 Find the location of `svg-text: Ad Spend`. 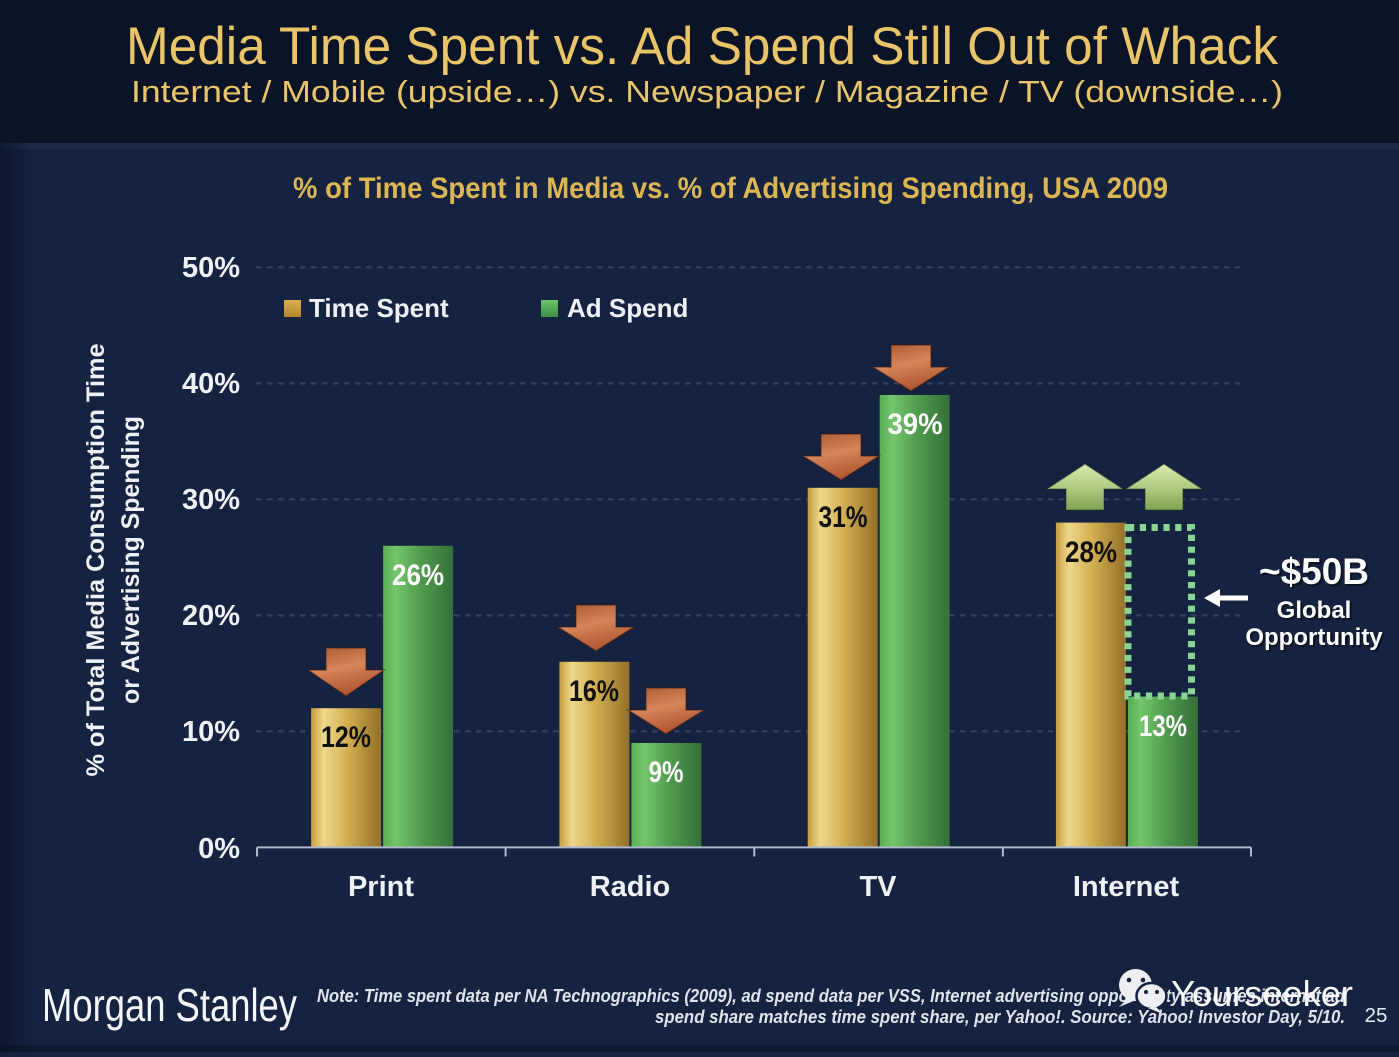

svg-text: Ad Spend is located at coordinates (627, 308).